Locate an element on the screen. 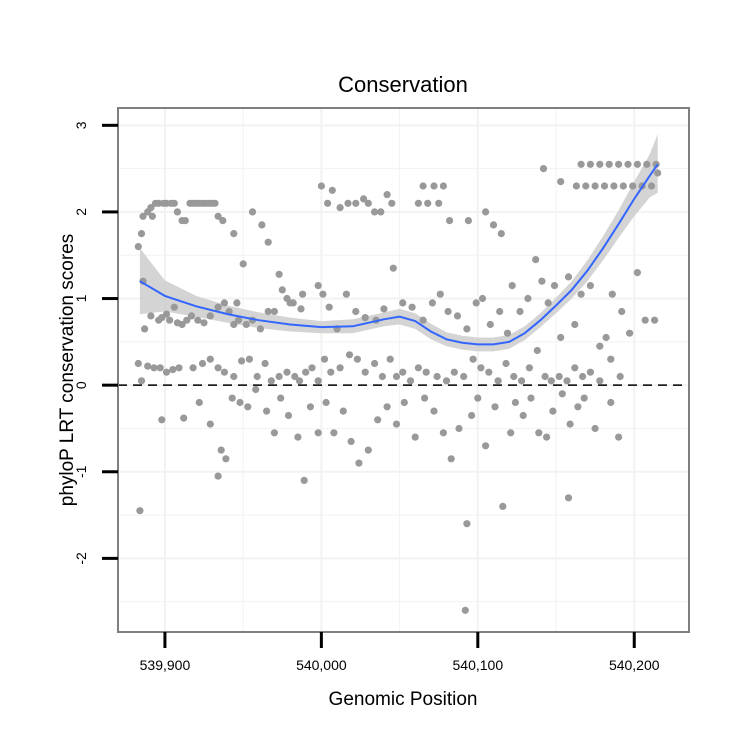 The height and width of the screenshot is (750, 750). y-axis: -2 -1 0 1 2 3 is located at coordinates (95, 343).